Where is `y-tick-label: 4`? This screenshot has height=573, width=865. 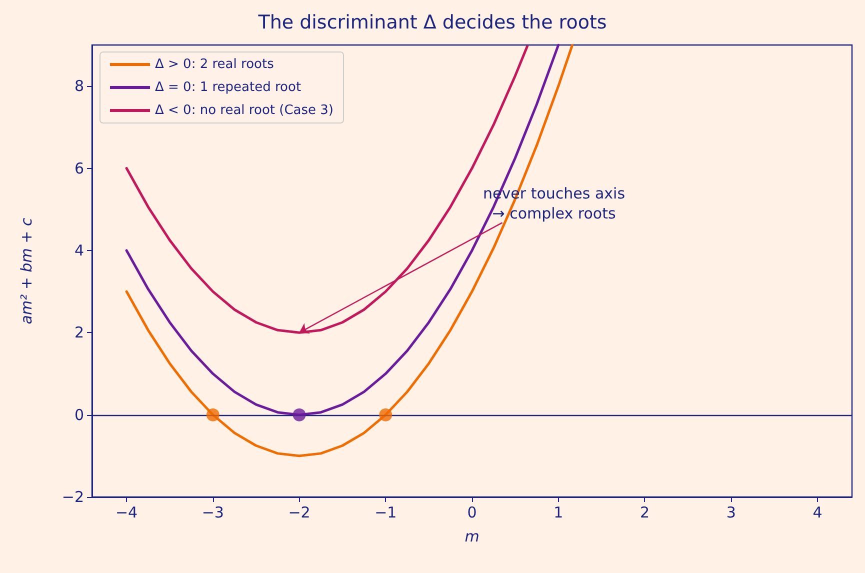
y-tick-label: 4 is located at coordinates (79, 250).